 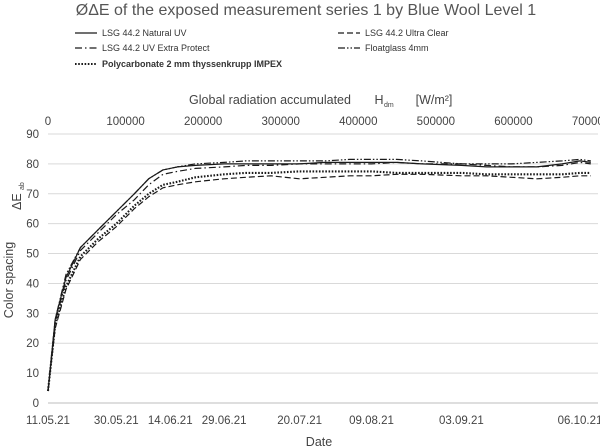 What do you see at coordinates (32, 374) in the screenshot?
I see `y-tick-label: 10` at bounding box center [32, 374].